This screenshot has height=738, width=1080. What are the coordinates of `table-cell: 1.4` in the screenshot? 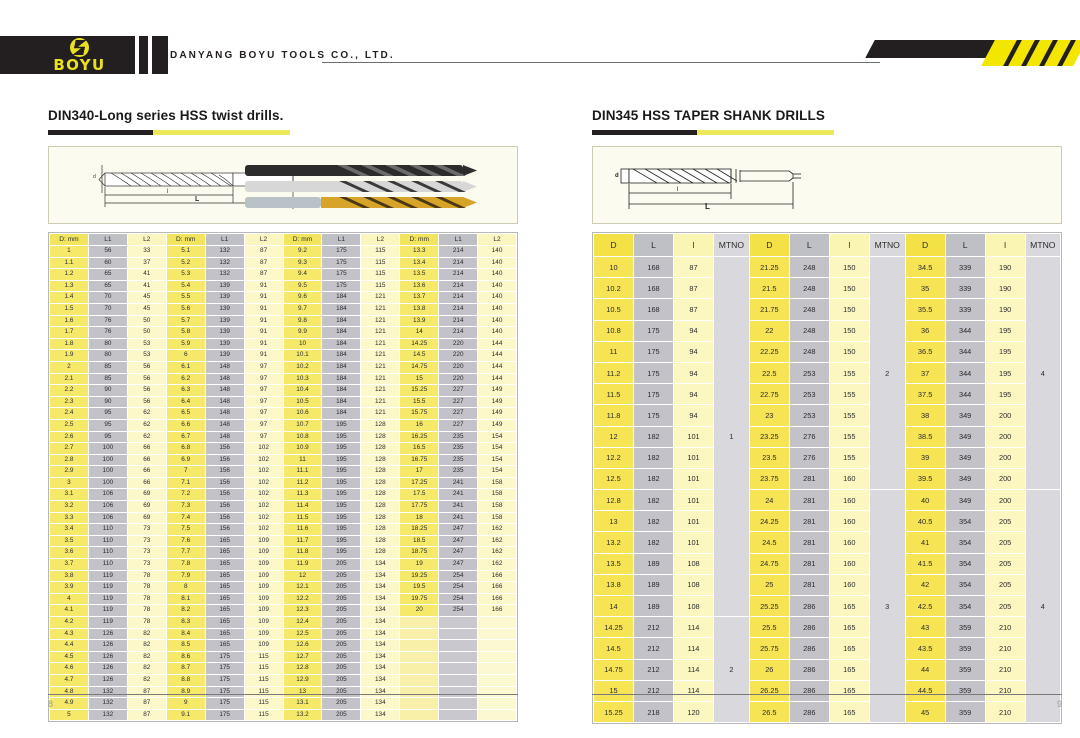 It's located at (69, 297).